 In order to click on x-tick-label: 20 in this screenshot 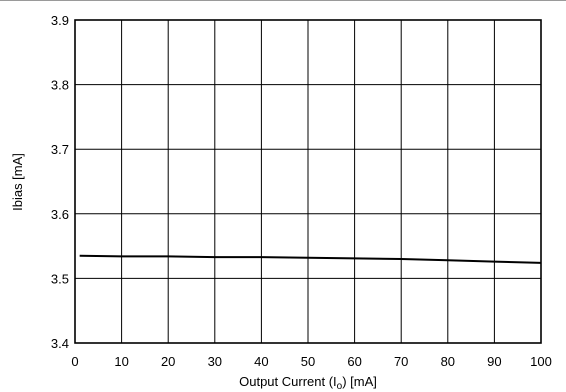, I will do `click(168, 361)`.